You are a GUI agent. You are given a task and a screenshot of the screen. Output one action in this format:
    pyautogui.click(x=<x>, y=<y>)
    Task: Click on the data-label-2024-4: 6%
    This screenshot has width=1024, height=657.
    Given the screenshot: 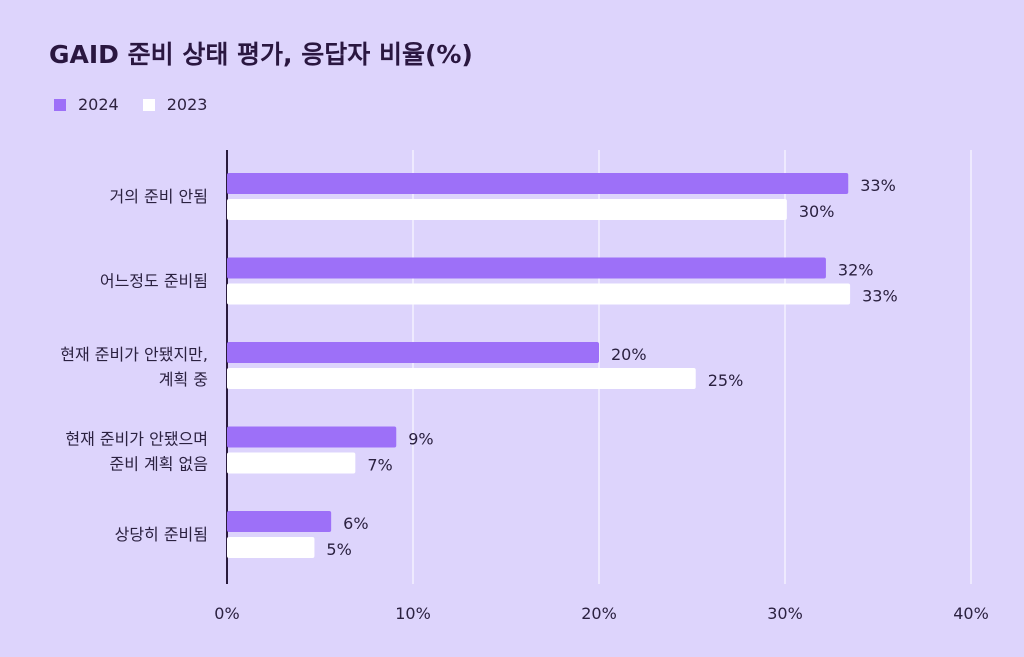 What is the action you would take?
    pyautogui.click(x=355, y=523)
    